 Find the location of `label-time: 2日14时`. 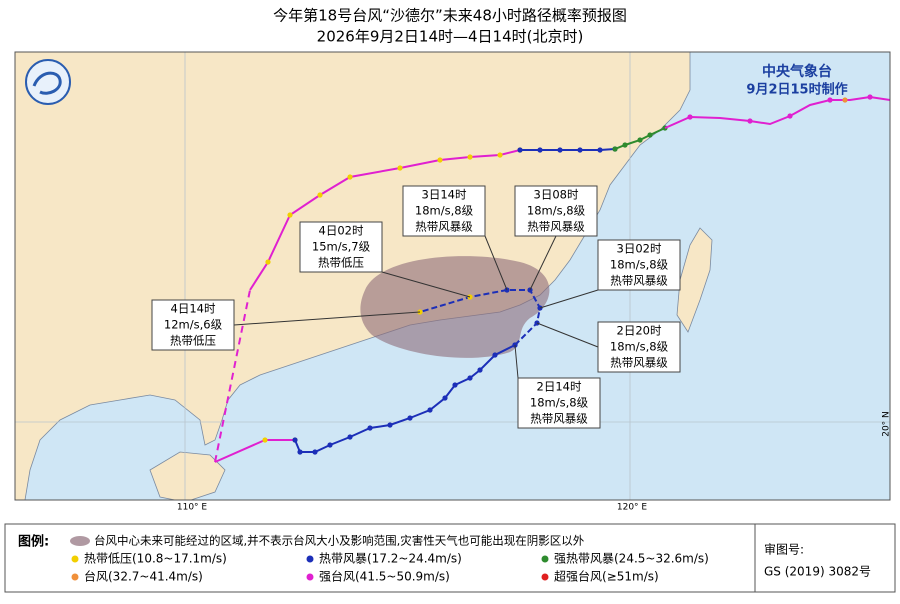

label-time: 2日14时 is located at coordinates (559, 387).